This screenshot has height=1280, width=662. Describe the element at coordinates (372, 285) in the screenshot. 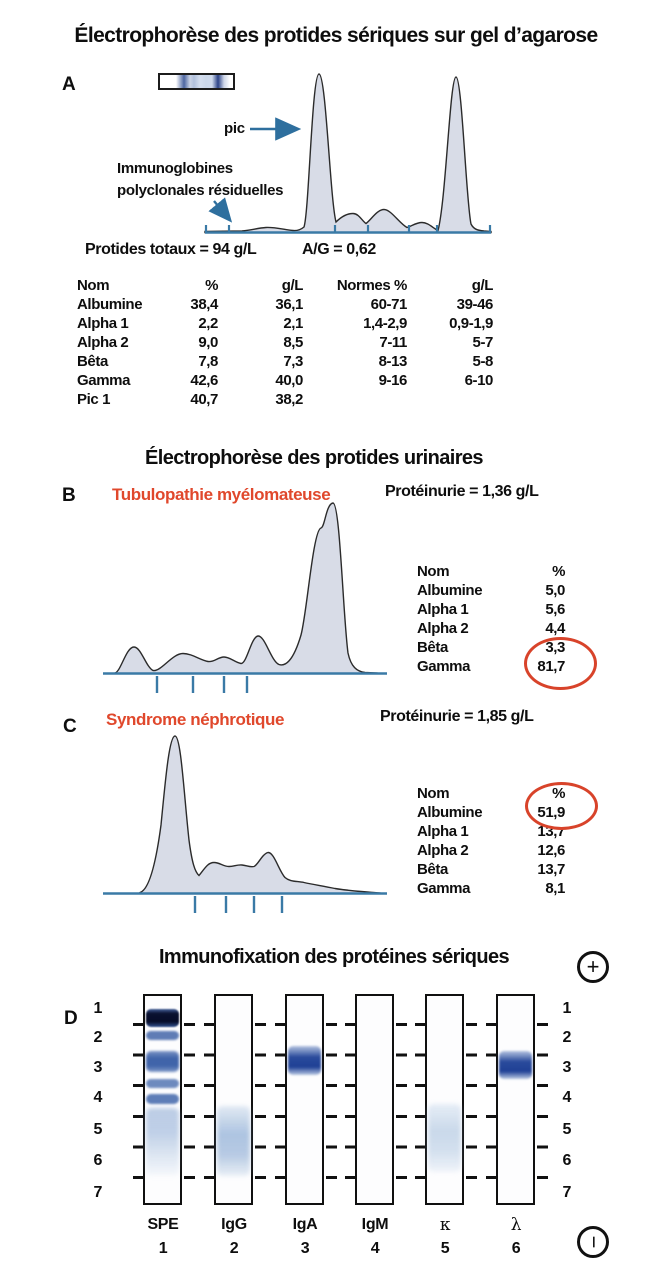

I see `col-header-normes: Normes %` at that location.